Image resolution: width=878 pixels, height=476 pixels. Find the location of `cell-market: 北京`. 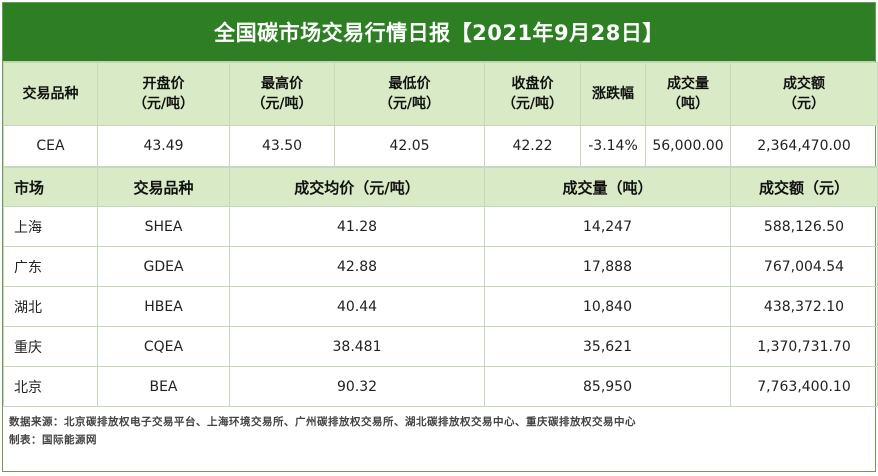

cell-market: 北京 is located at coordinates (50, 386).